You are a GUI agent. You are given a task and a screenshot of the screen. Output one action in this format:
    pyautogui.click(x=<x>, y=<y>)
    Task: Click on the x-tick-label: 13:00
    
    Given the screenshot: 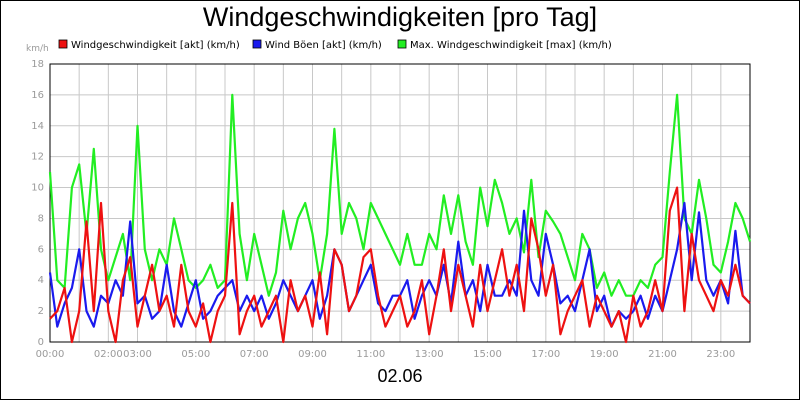 What is the action you would take?
    pyautogui.click(x=429, y=354)
    